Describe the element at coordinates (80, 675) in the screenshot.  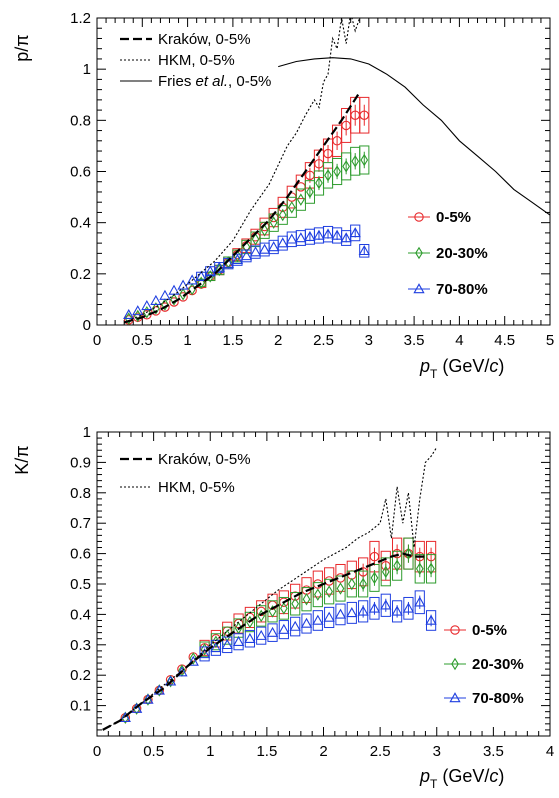
I see `y-tick-label: 0.2` at that location.